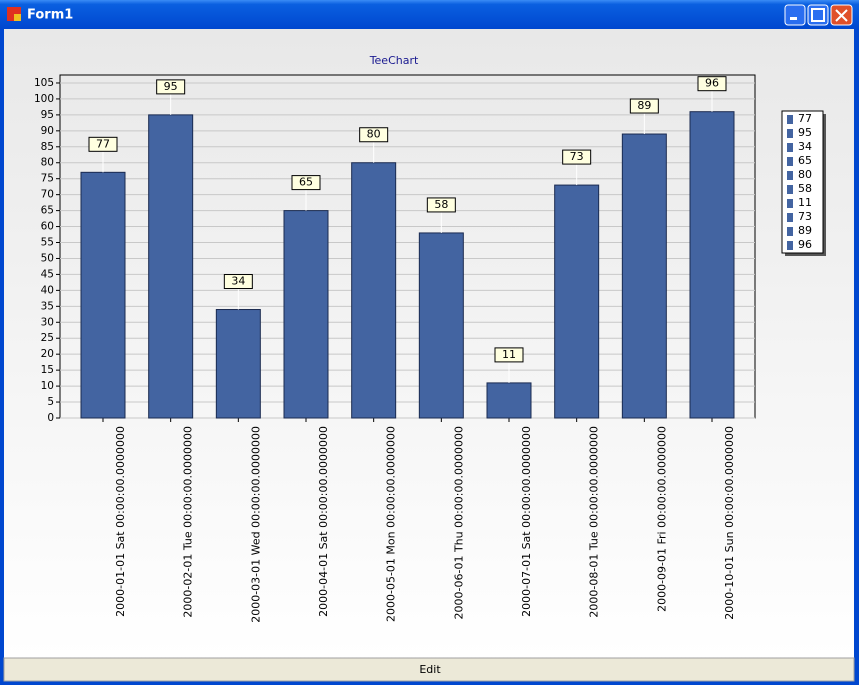  Describe the element at coordinates (805, 230) in the screenshot. I see `legend-label: 89` at that location.